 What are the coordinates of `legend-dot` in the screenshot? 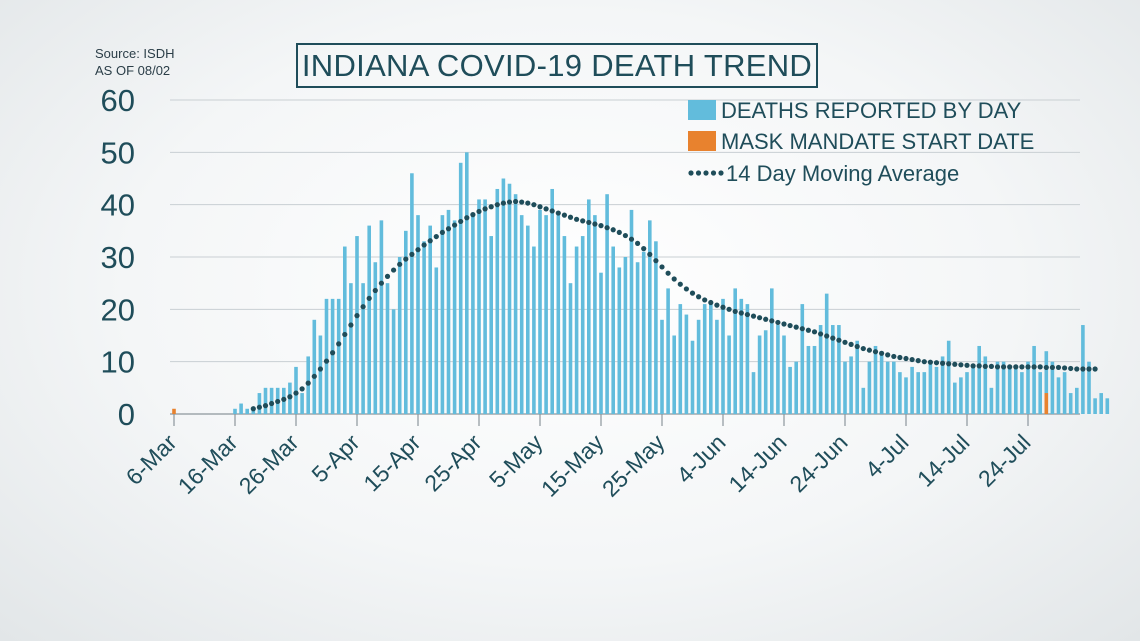 It's located at (698, 173).